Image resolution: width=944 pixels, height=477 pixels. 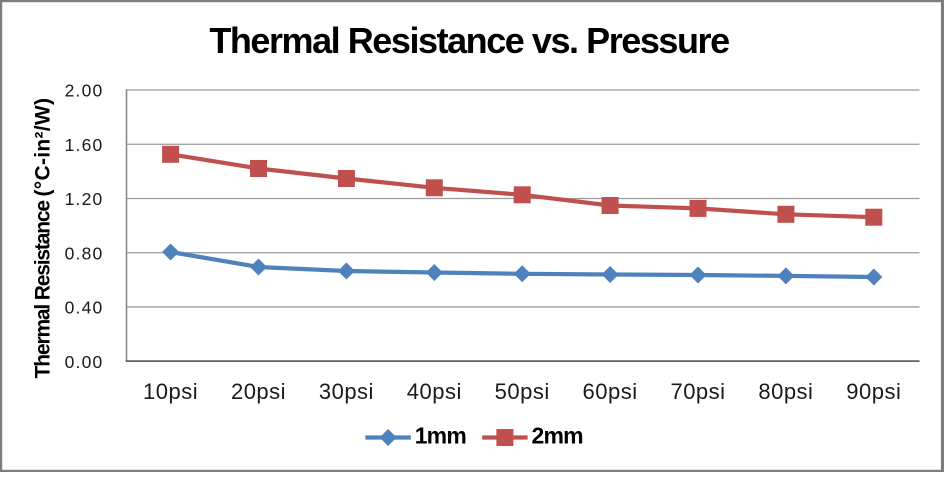 I want to click on svg-text: 0.80, so click(x=84, y=253).